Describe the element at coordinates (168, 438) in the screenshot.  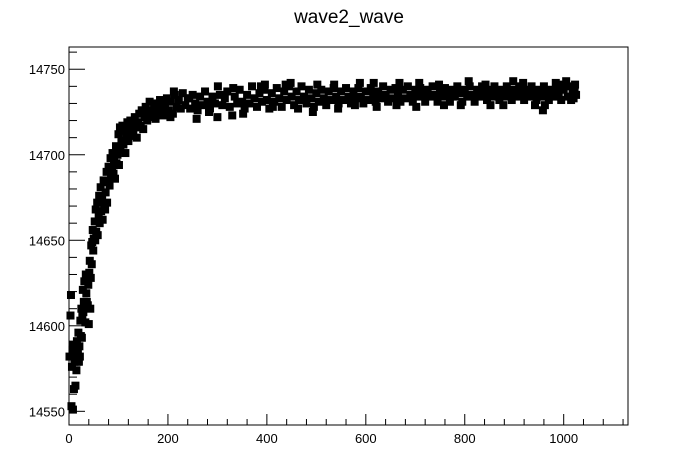
I see `x-tick-label: 200` at that location.